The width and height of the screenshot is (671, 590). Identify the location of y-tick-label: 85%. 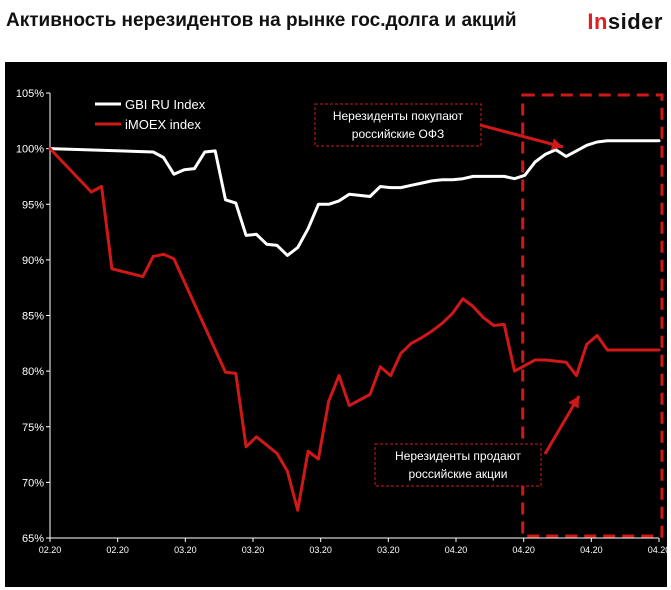
(33, 317).